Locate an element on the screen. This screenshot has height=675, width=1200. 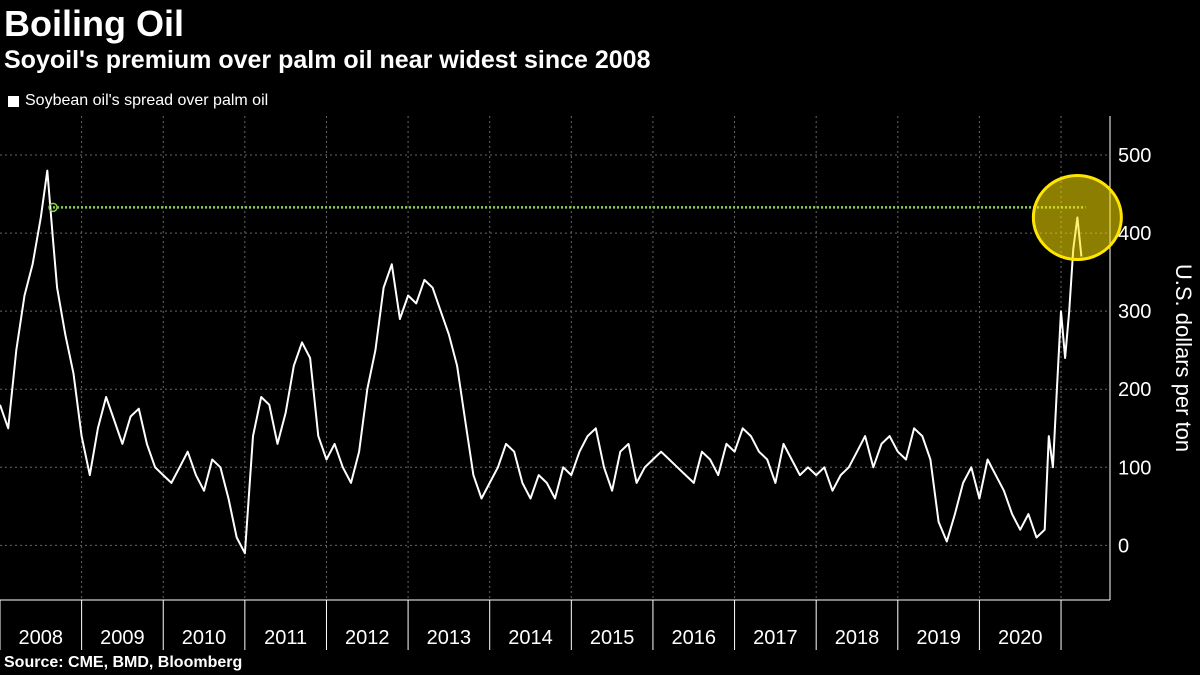
y-axis-label: U.S. dollars per ton is located at coordinates (1183, 358).